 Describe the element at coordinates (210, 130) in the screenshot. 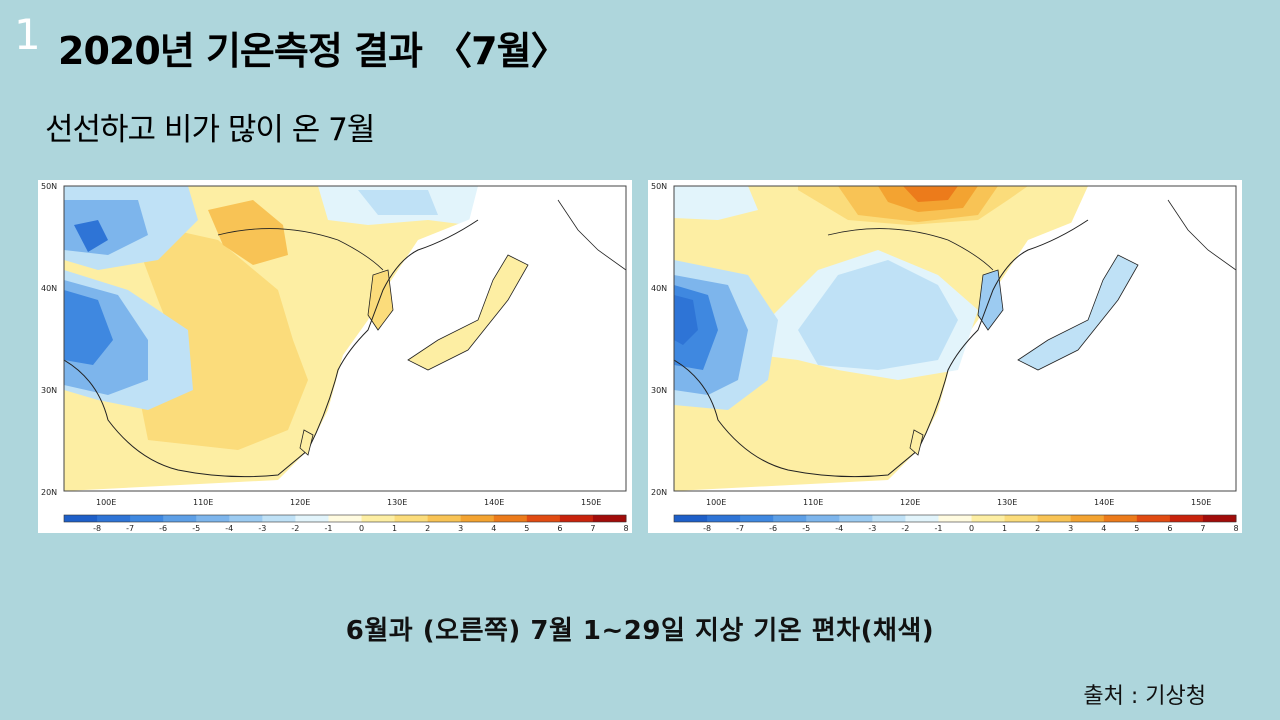

I see `subtitle: 선선하고 비가 많이 온 7월` at that location.